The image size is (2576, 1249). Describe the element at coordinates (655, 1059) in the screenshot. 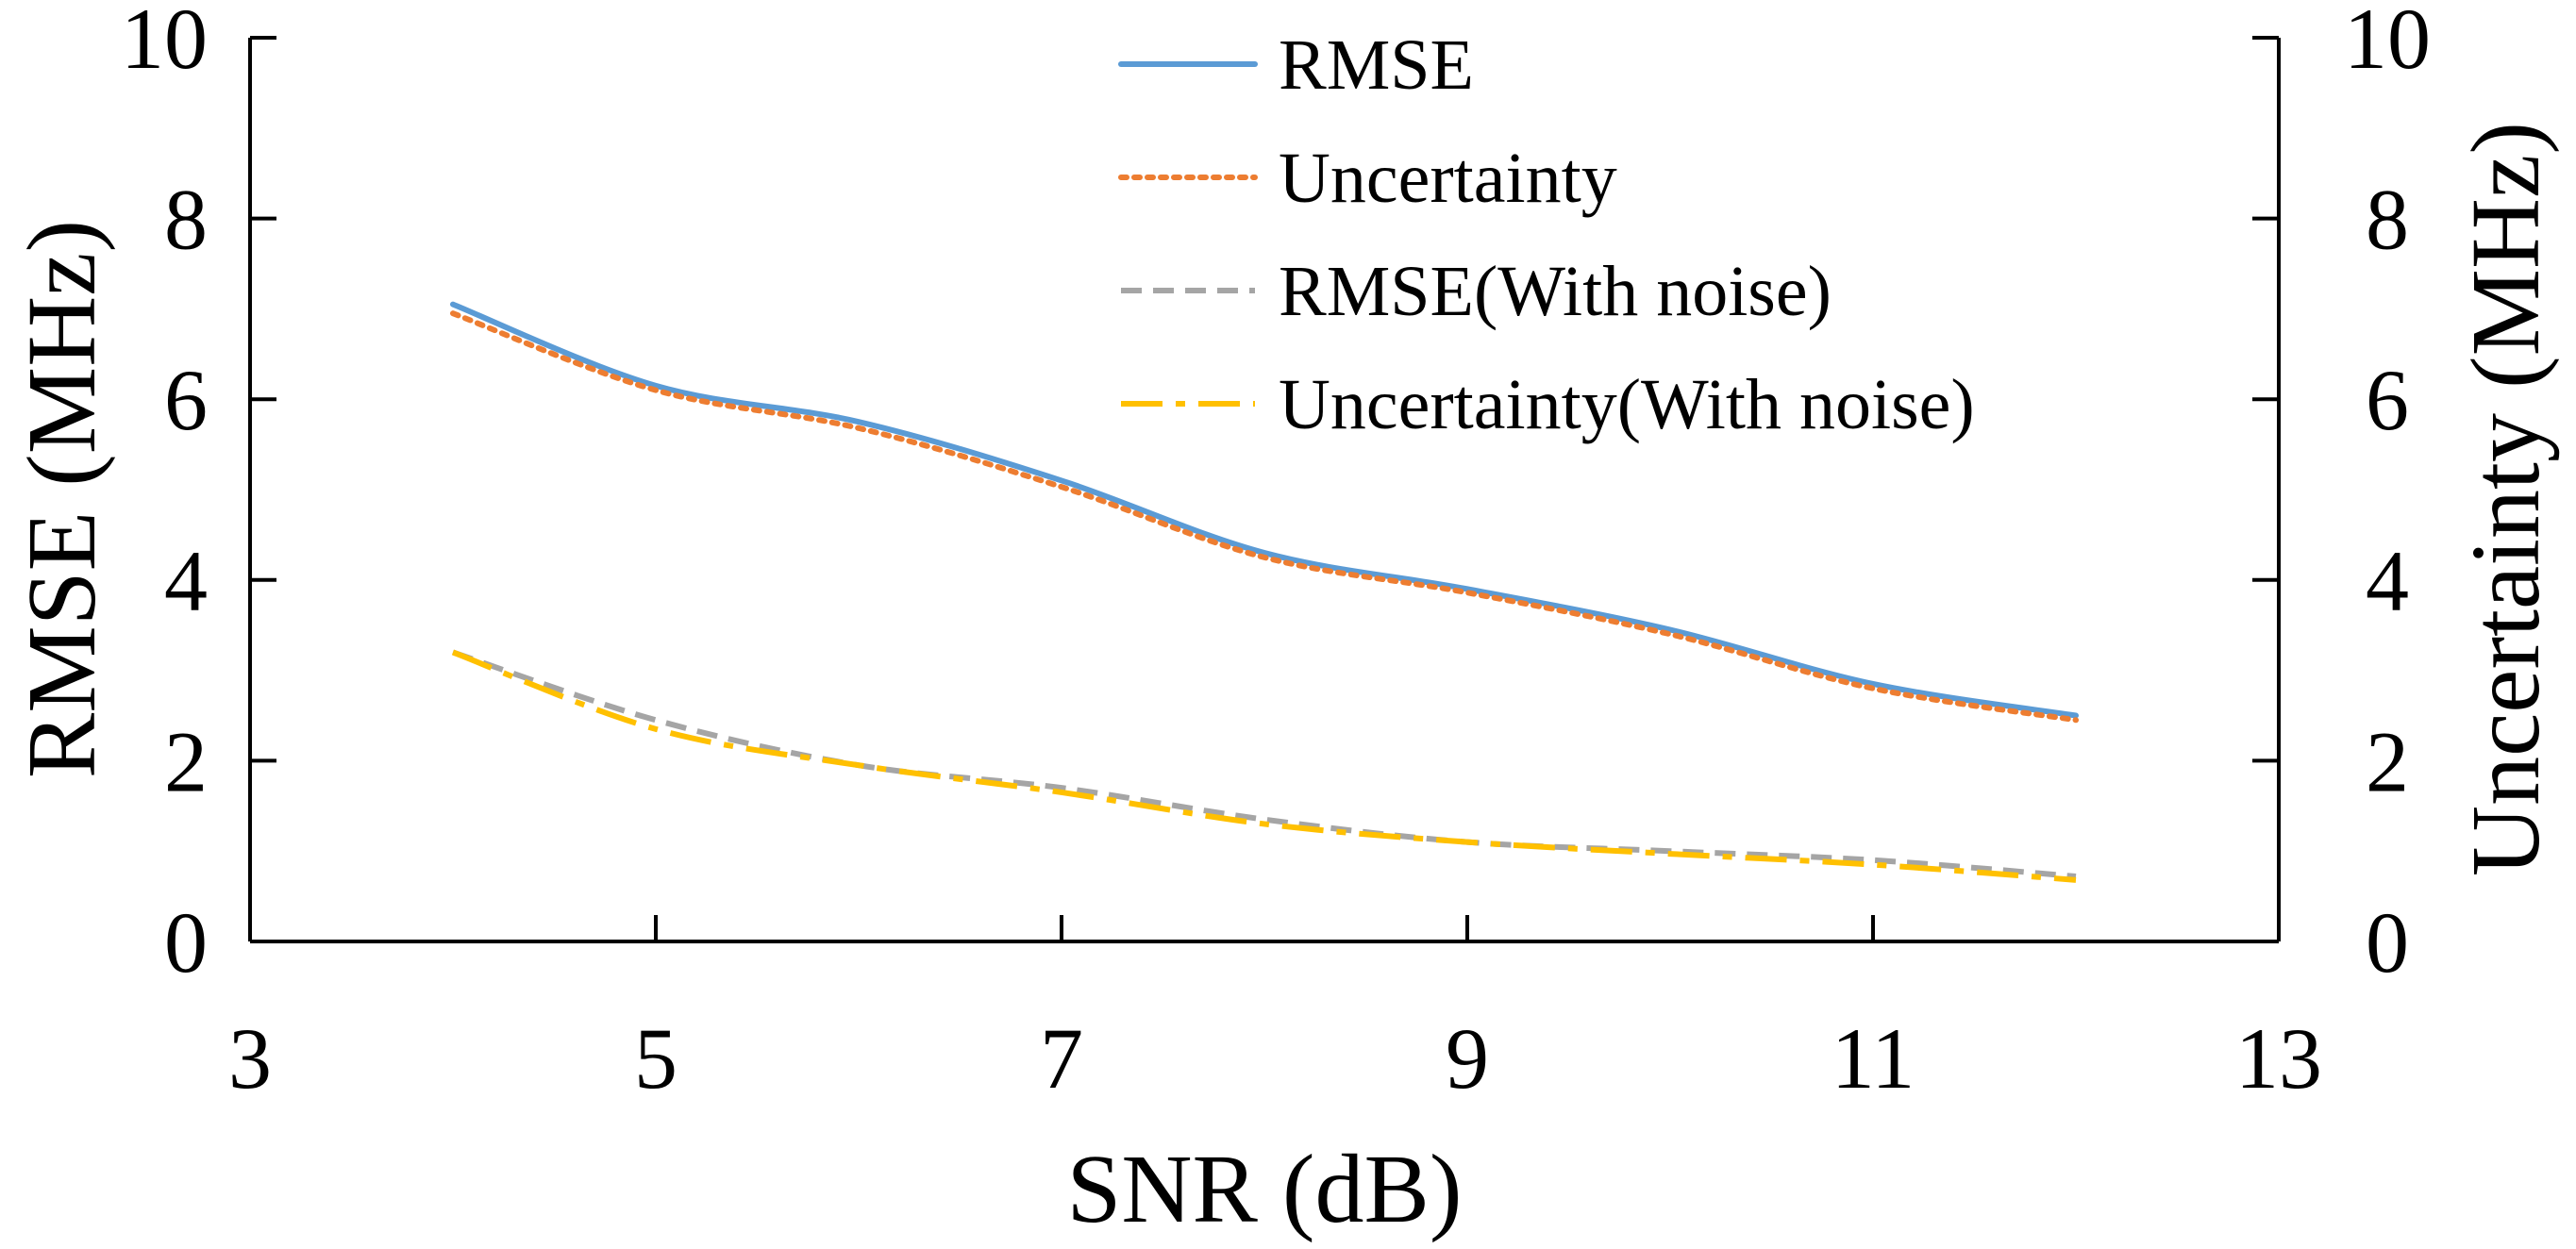

I see `x-tick-label: 5` at that location.